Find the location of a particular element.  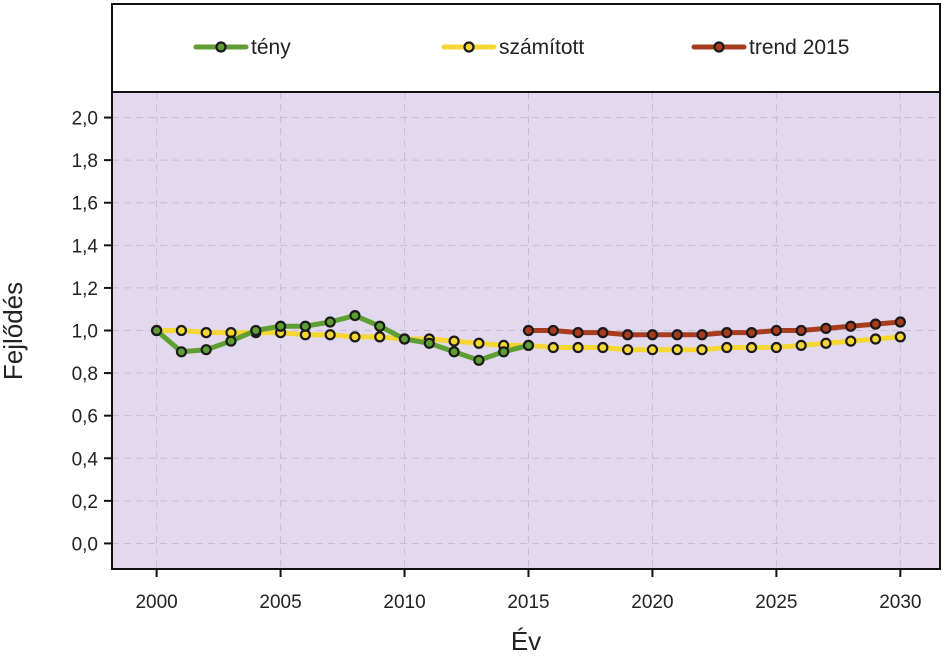

y-axis-title: Fejlődés is located at coordinates (14, 331).